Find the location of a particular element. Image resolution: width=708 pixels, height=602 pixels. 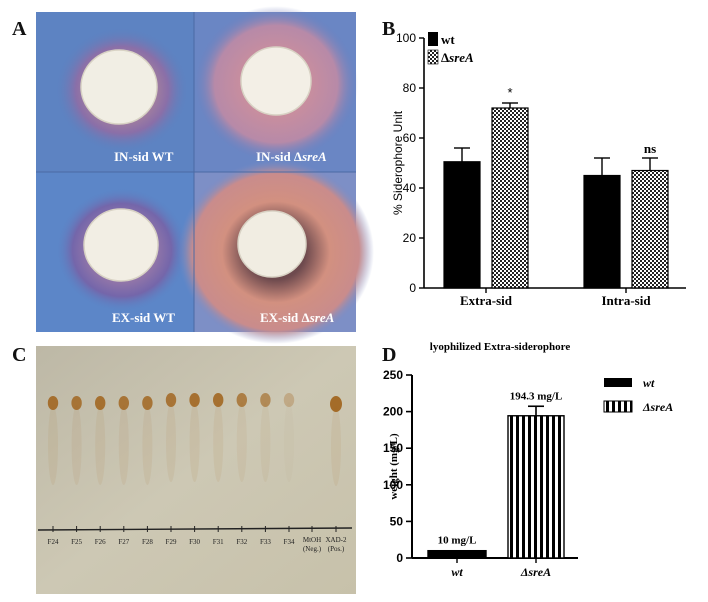

tlc-spot-f31 is located at coordinates (218, 400).